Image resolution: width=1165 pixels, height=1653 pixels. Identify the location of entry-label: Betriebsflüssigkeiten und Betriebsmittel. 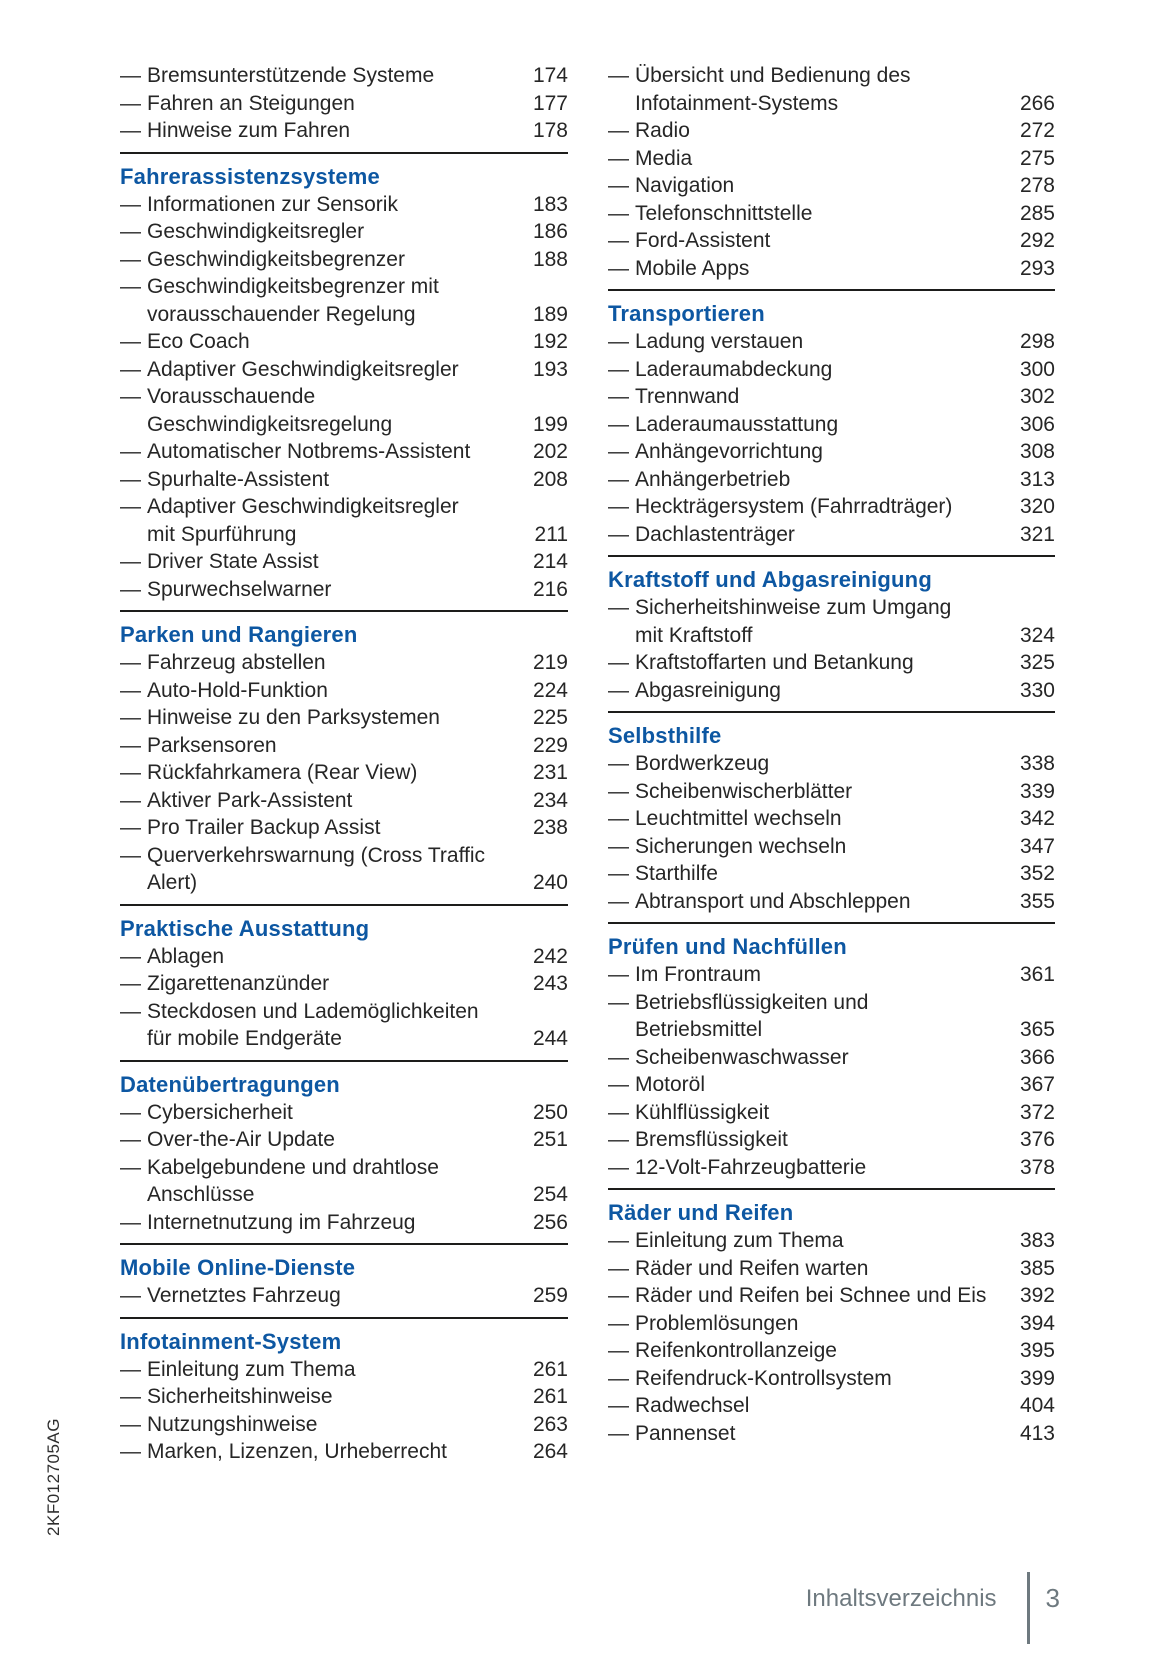
(752, 1016).